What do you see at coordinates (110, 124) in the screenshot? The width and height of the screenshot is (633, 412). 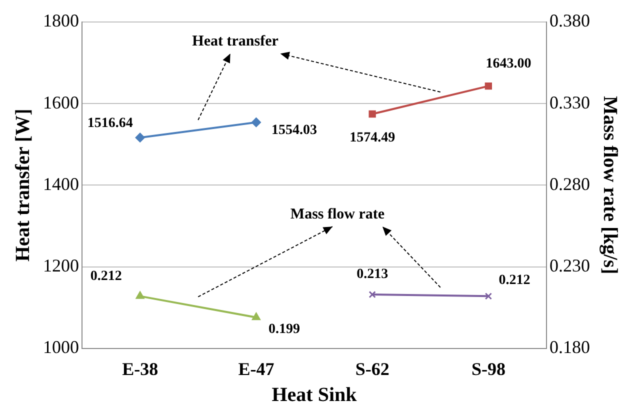 I see `data-label: 1516.64` at bounding box center [110, 124].